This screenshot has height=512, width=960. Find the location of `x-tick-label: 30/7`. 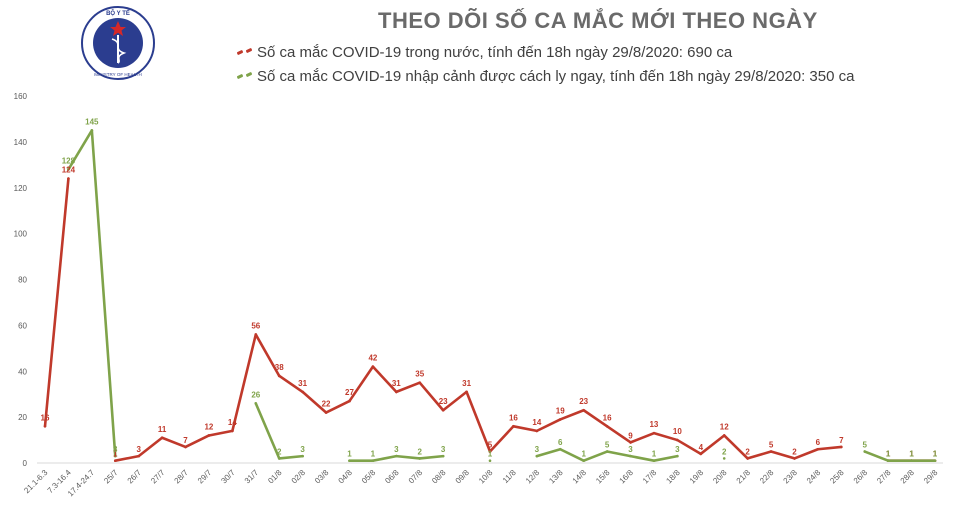

x-tick-label: 30/7 is located at coordinates (228, 477).